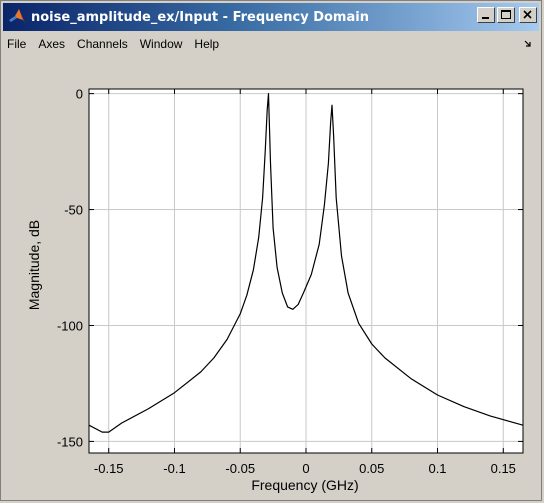 The image size is (544, 503). I want to click on x-tick-label: 0, so click(305, 468).